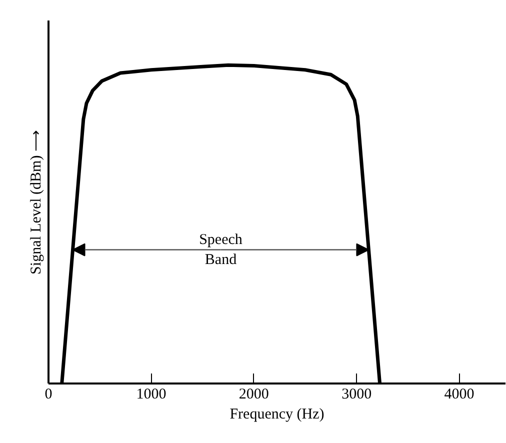 Image resolution: width=506 pixels, height=443 pixels. Describe the element at coordinates (277, 414) in the screenshot. I see `x-axis-title: Frequency (Hz)` at that location.